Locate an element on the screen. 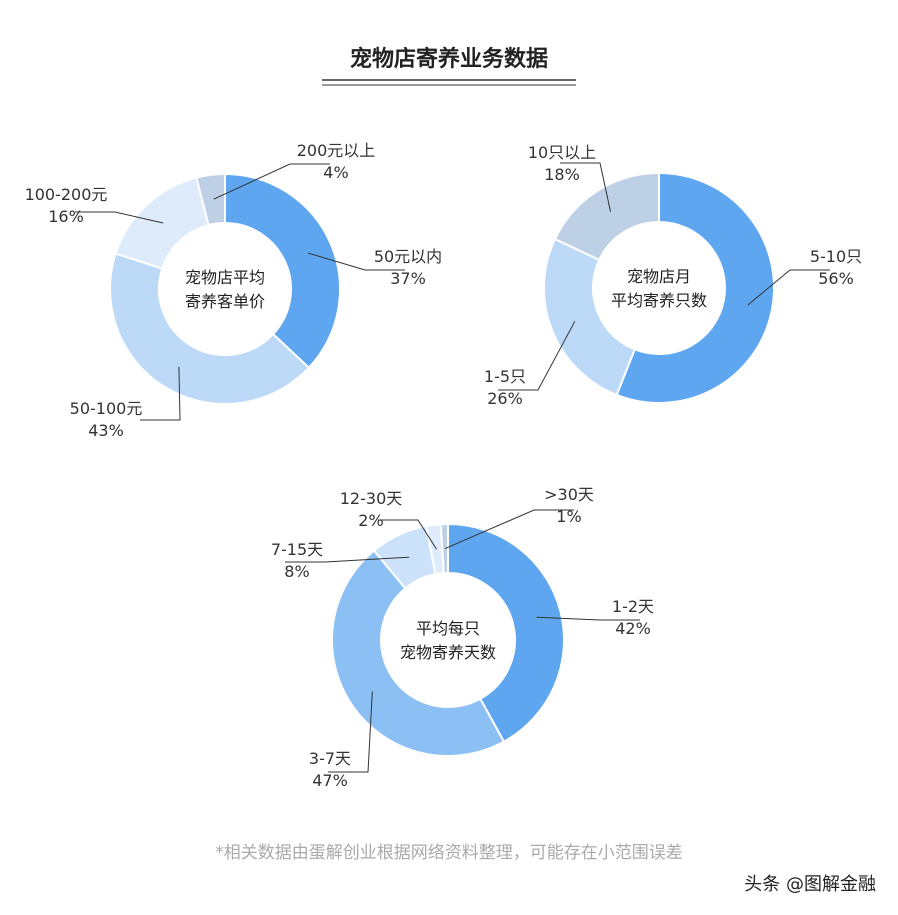  slice-value-label: 18% is located at coordinates (562, 174).